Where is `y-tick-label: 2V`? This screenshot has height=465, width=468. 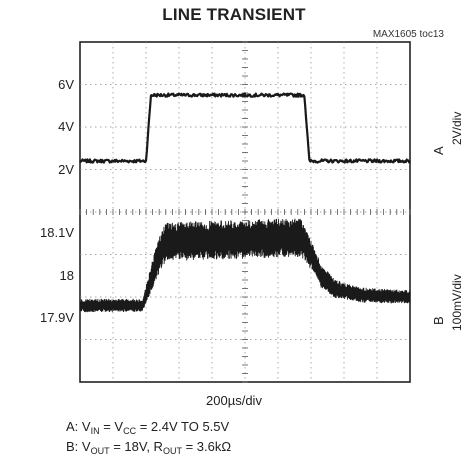 y-tick-label: 2V is located at coordinates (66, 169).